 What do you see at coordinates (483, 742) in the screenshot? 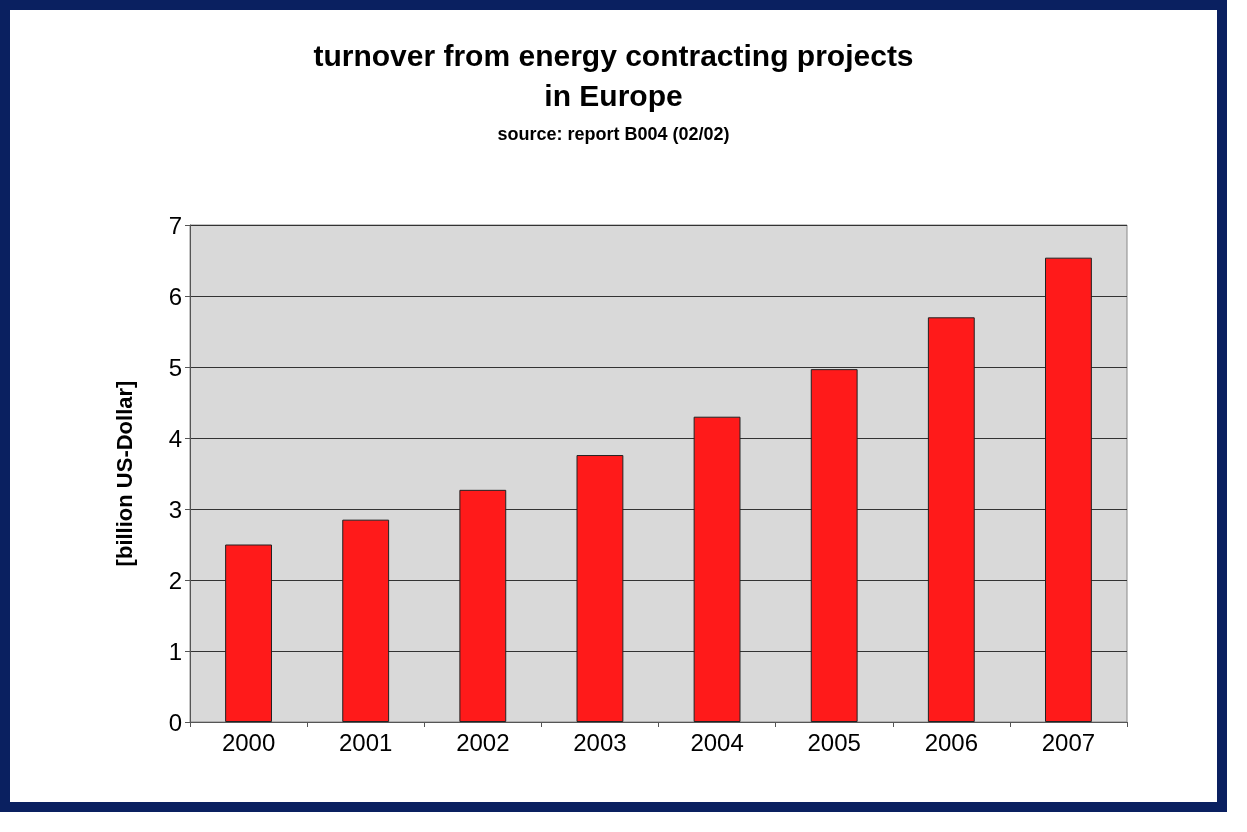
I see `x-tick-label: 2002` at bounding box center [483, 742].